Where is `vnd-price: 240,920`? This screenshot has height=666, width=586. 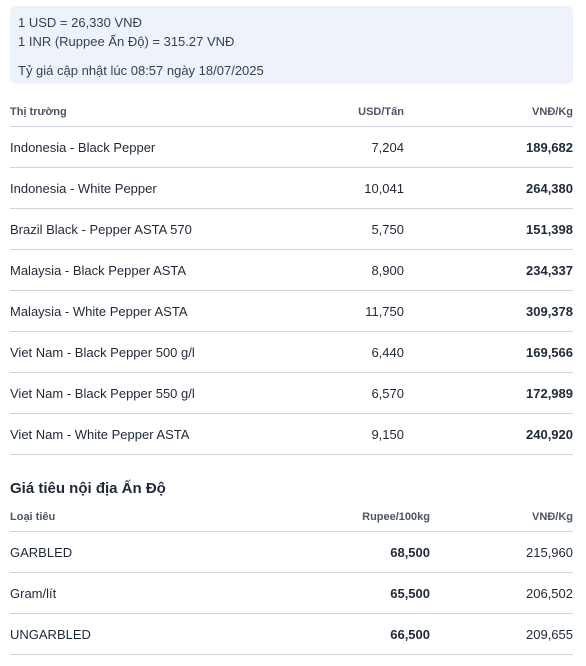 vnd-price: 240,920 is located at coordinates (488, 434).